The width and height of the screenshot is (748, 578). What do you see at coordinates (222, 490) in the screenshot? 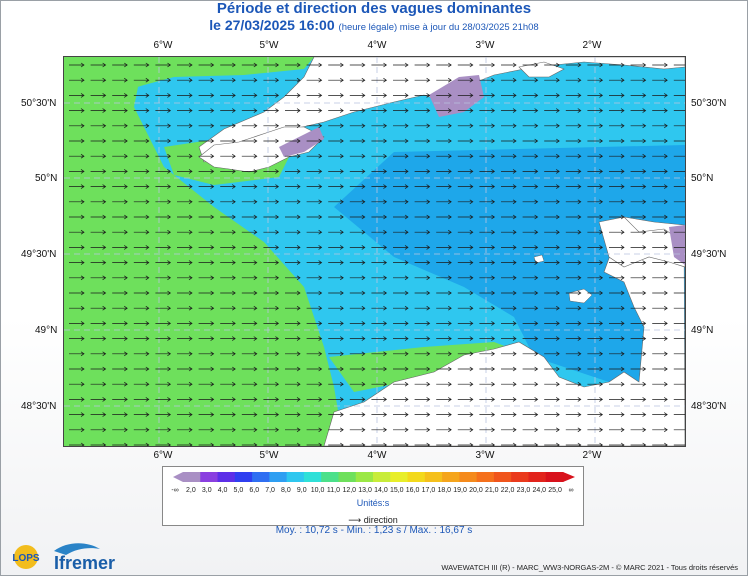
I see `legend-tick-label: 4,0` at bounding box center [222, 490].